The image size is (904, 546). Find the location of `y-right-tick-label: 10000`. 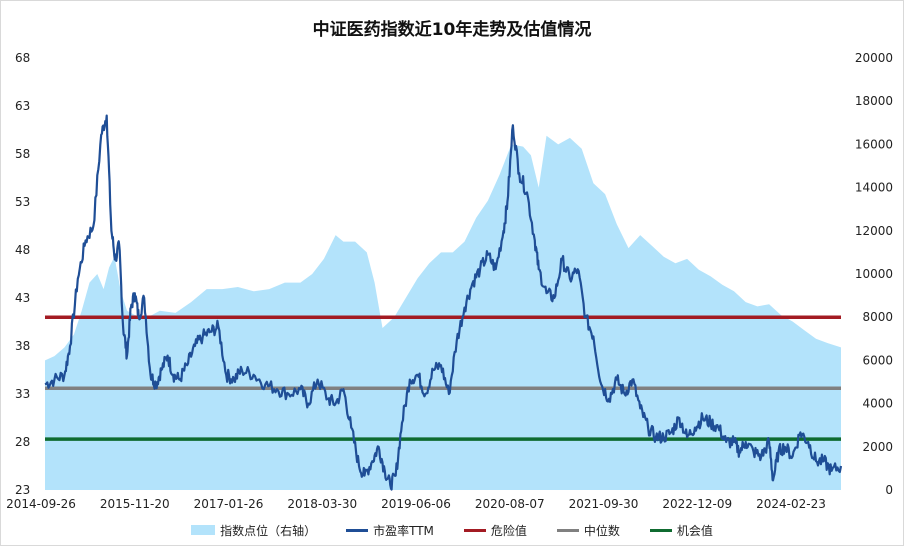

y-right-tick-label: 10000 is located at coordinates (874, 274).